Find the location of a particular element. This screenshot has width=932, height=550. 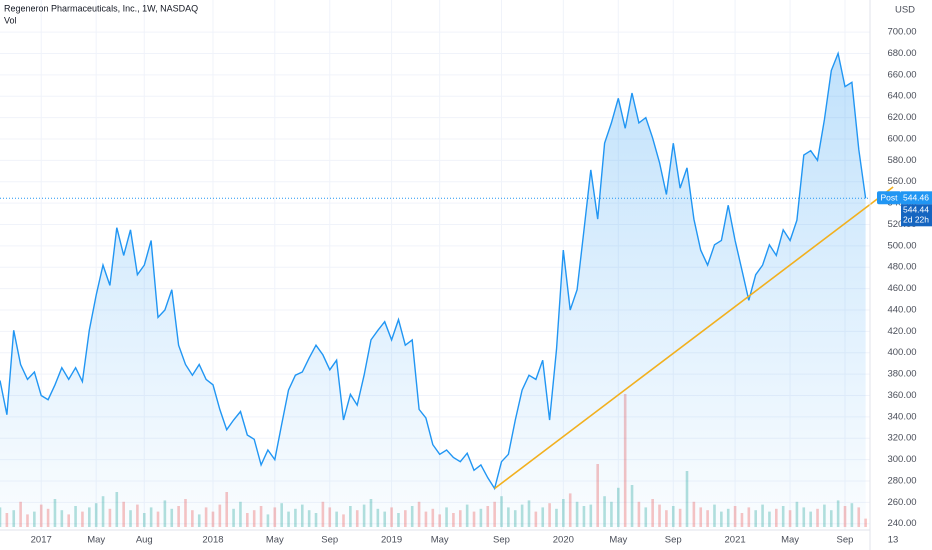

y-tick-label: 280.00 is located at coordinates (901, 480).